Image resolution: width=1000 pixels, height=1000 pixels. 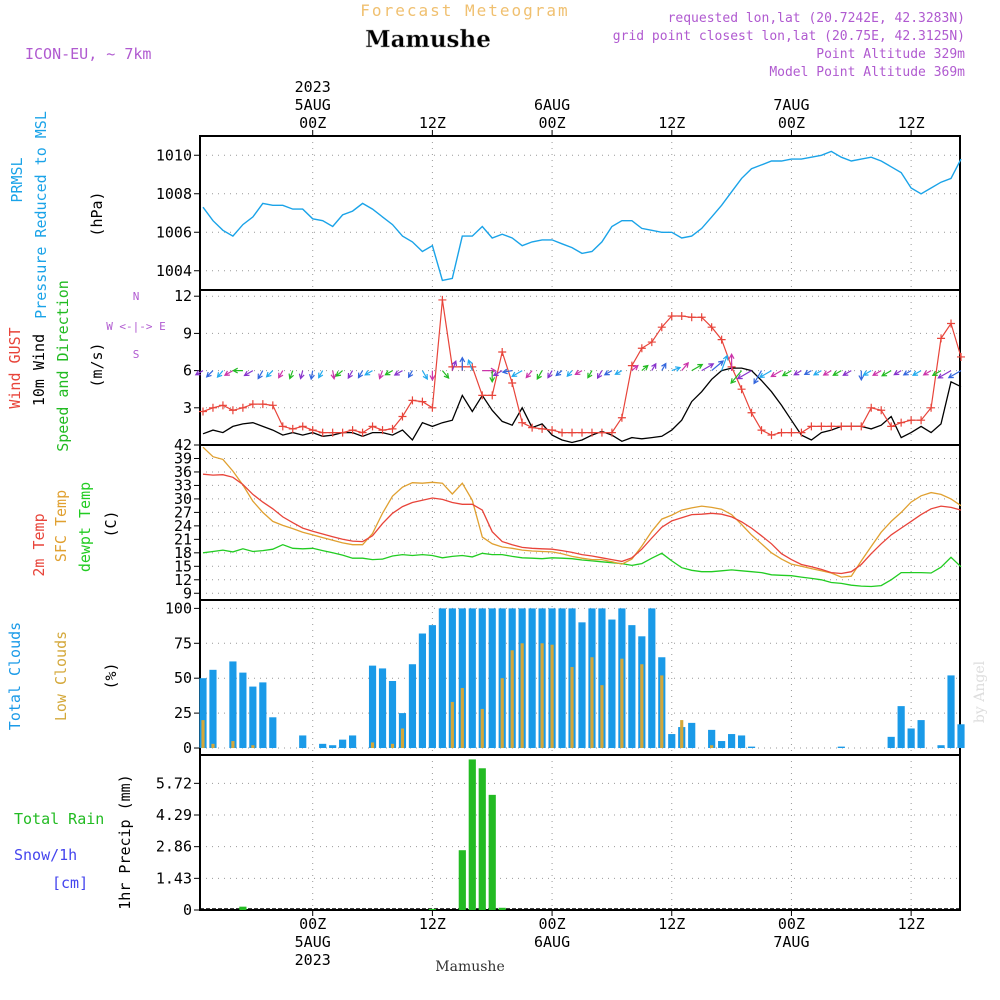 I want to click on y-tick-label: 25, so click(x=183, y=713).